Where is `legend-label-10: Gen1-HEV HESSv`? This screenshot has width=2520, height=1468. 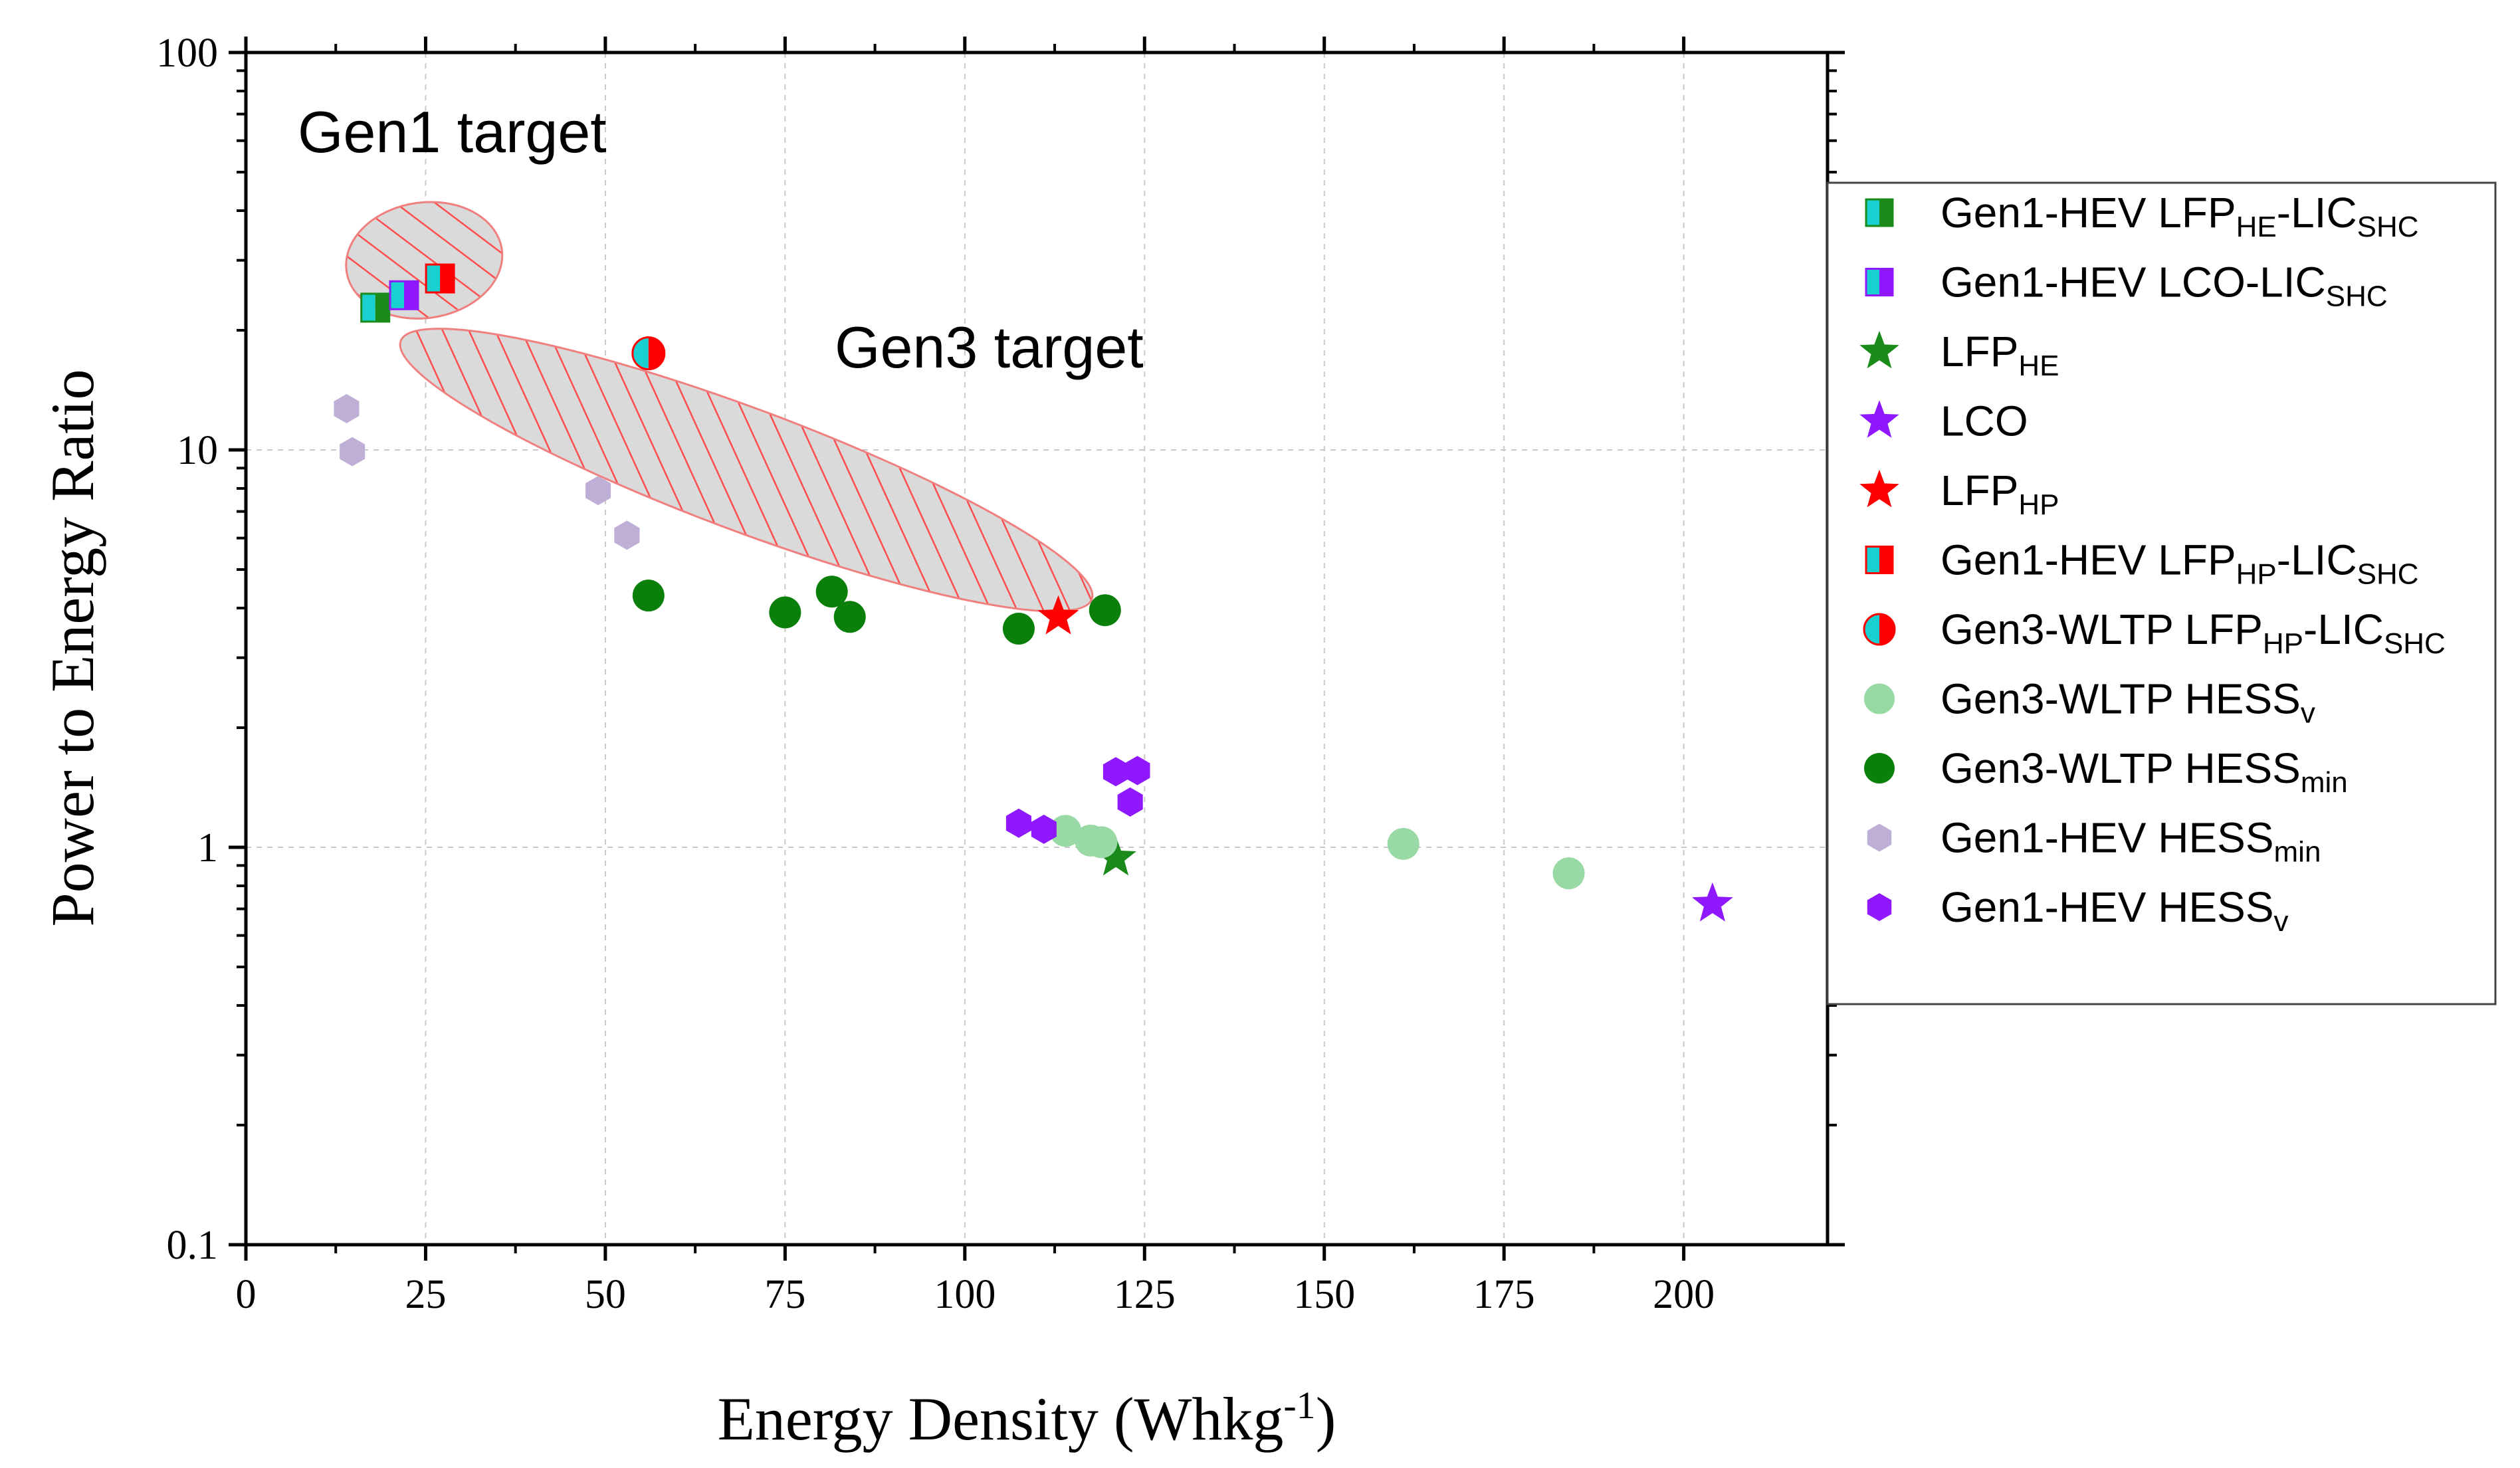 legend-label-10: Gen1-HEV HESSv is located at coordinates (2115, 910).